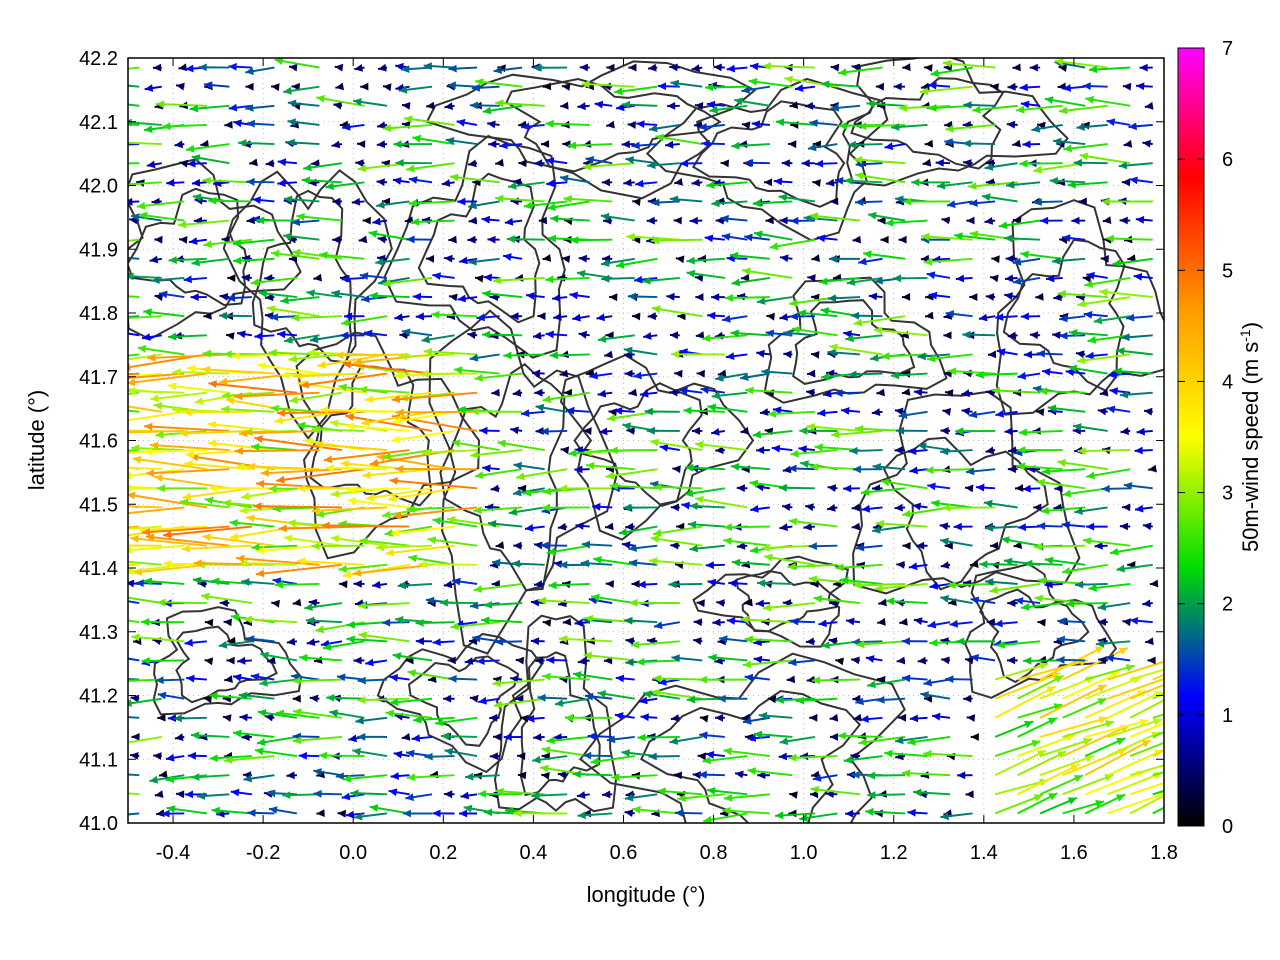 This screenshot has width=1280, height=960. What do you see at coordinates (1191, 437) in the screenshot?
I see `colorbar-gradient` at bounding box center [1191, 437].